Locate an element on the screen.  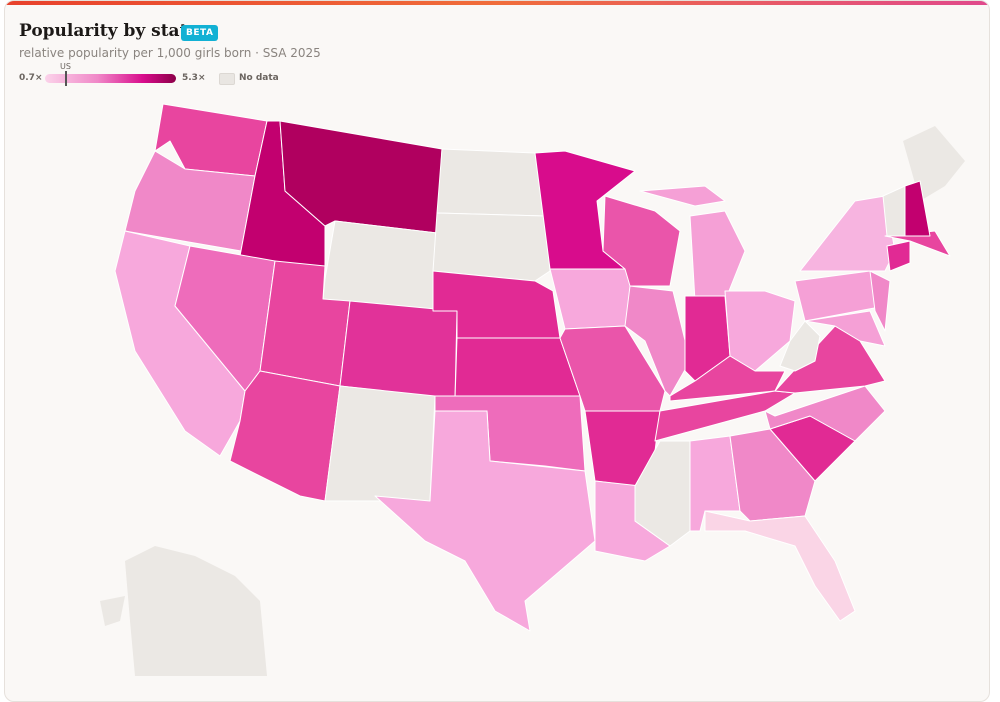
legend-us-label: US is located at coordinates (65, 66).